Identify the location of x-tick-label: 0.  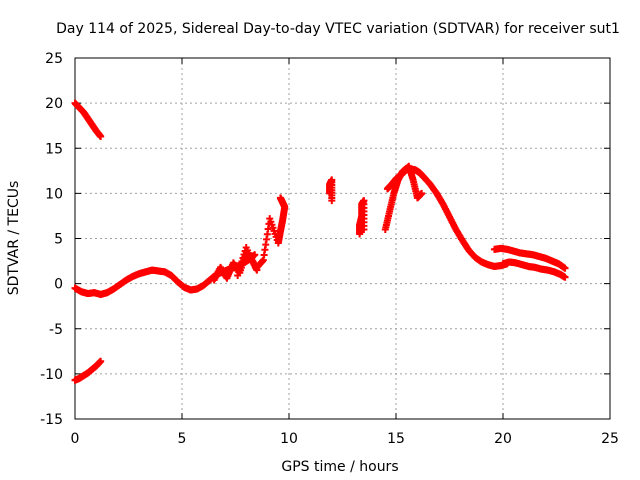
(75, 439).